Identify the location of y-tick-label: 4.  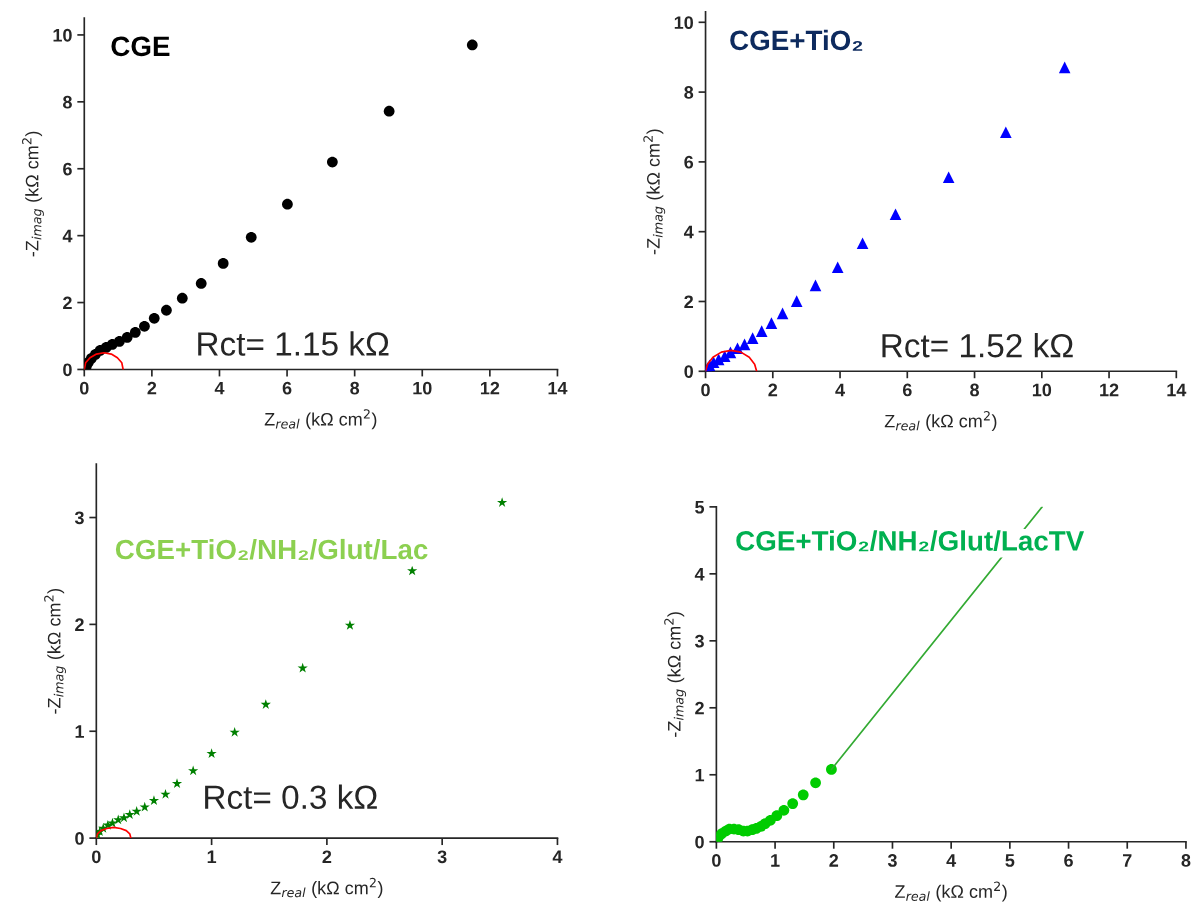
(688, 232).